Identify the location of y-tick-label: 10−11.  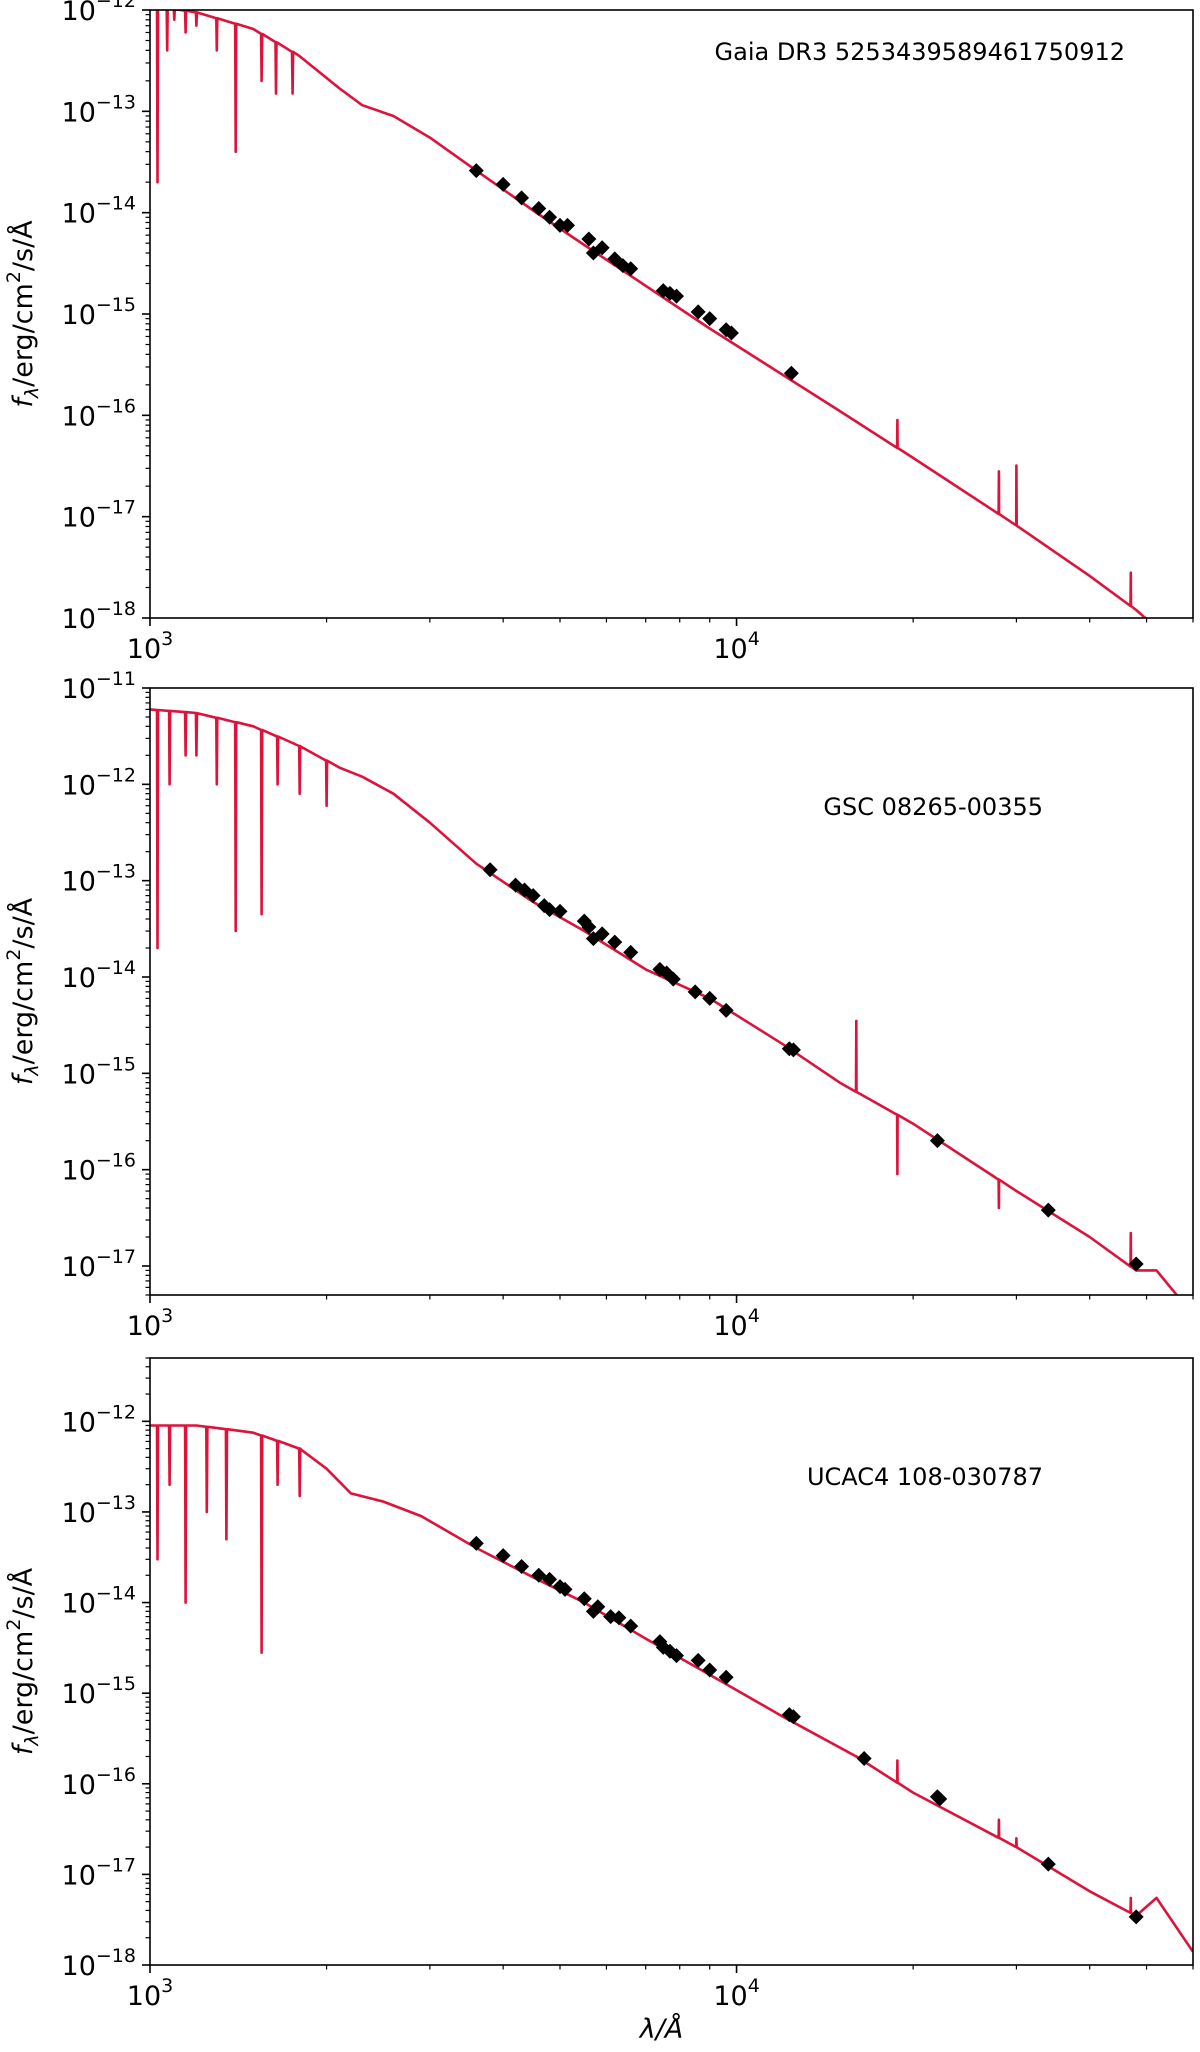
(99, 686).